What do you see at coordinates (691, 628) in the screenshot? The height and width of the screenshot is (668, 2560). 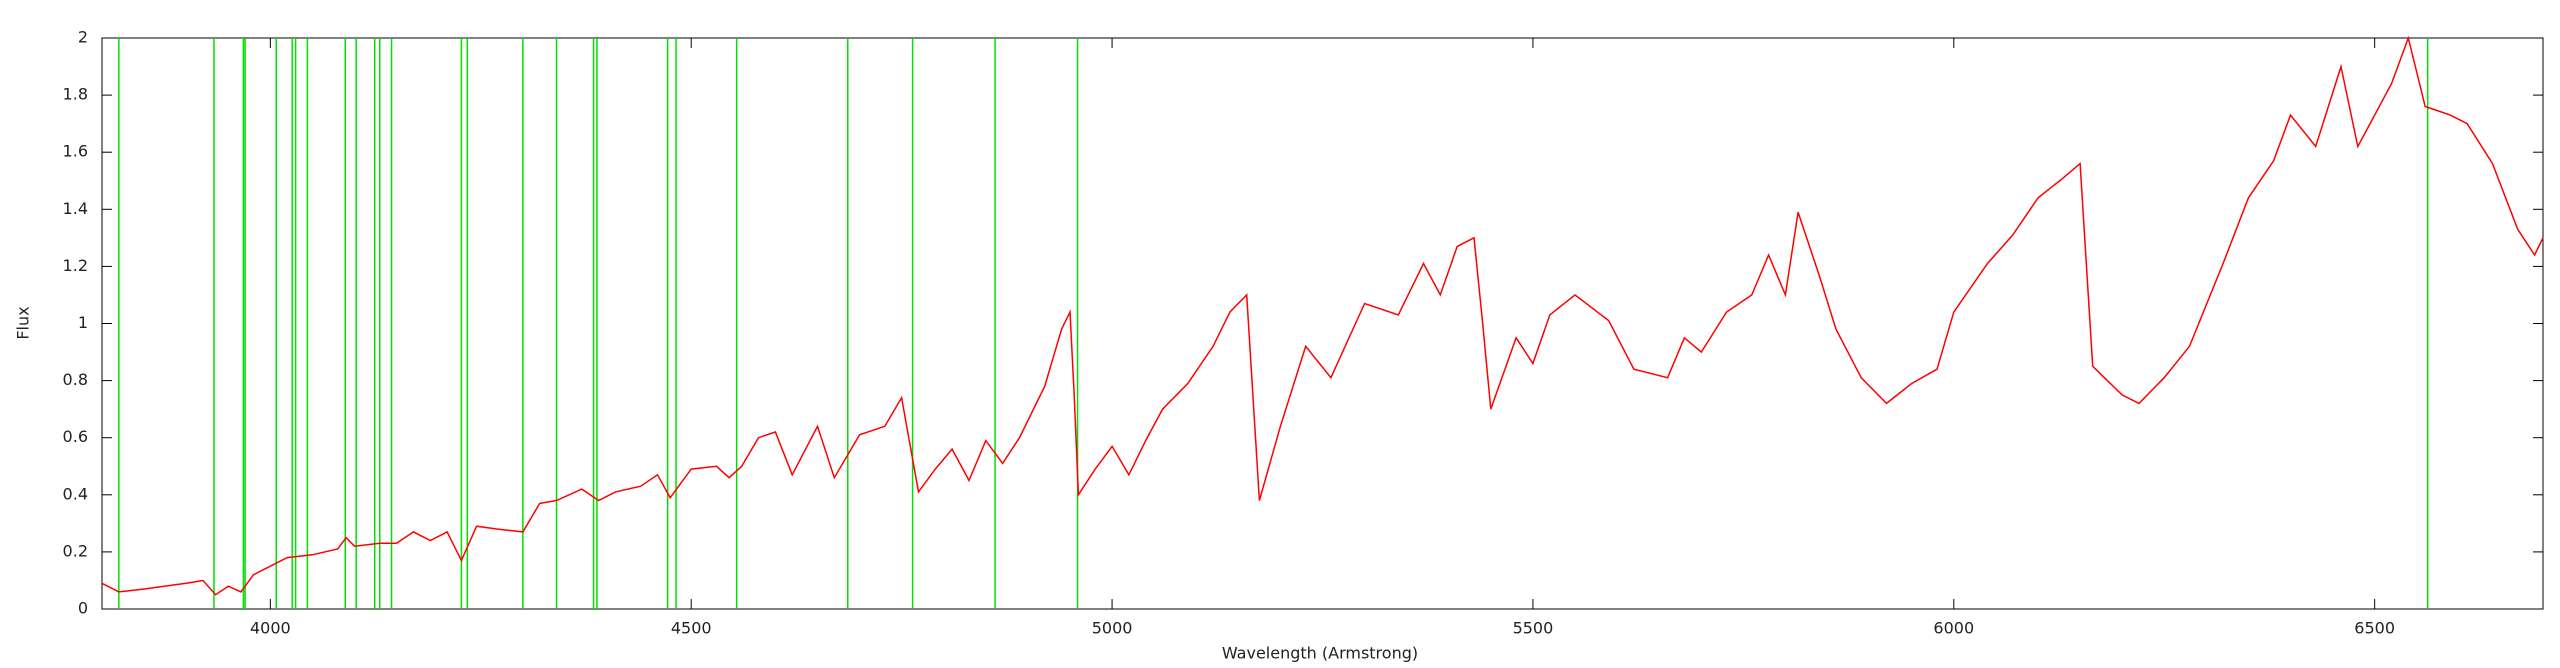 I see `x-tick-label: 4500` at bounding box center [691, 628].